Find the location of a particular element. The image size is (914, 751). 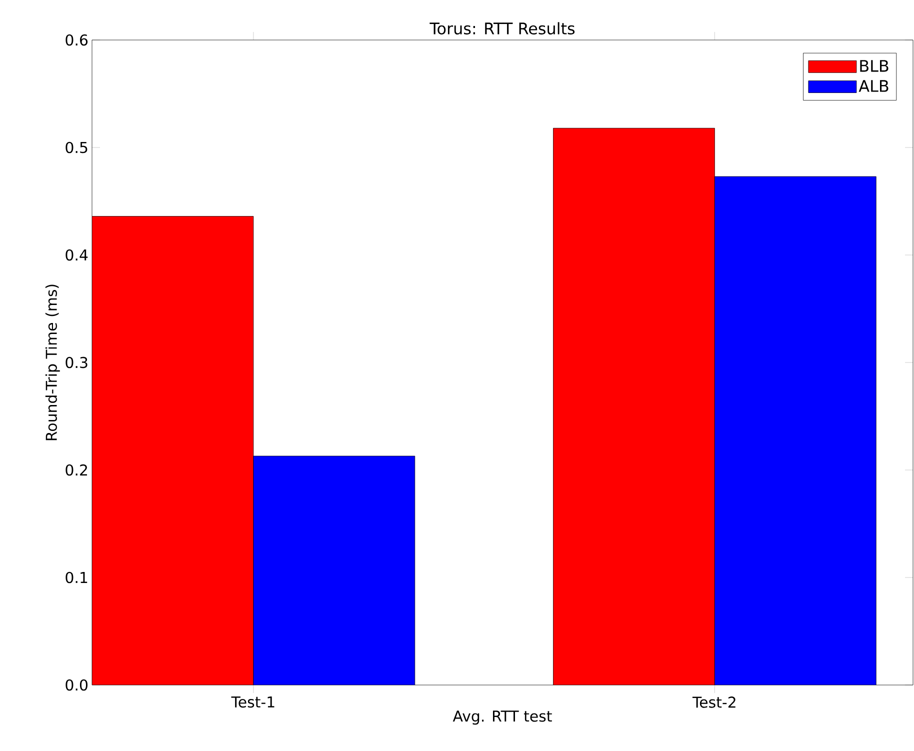

y-tick-label: 0.1 is located at coordinates (77, 578).